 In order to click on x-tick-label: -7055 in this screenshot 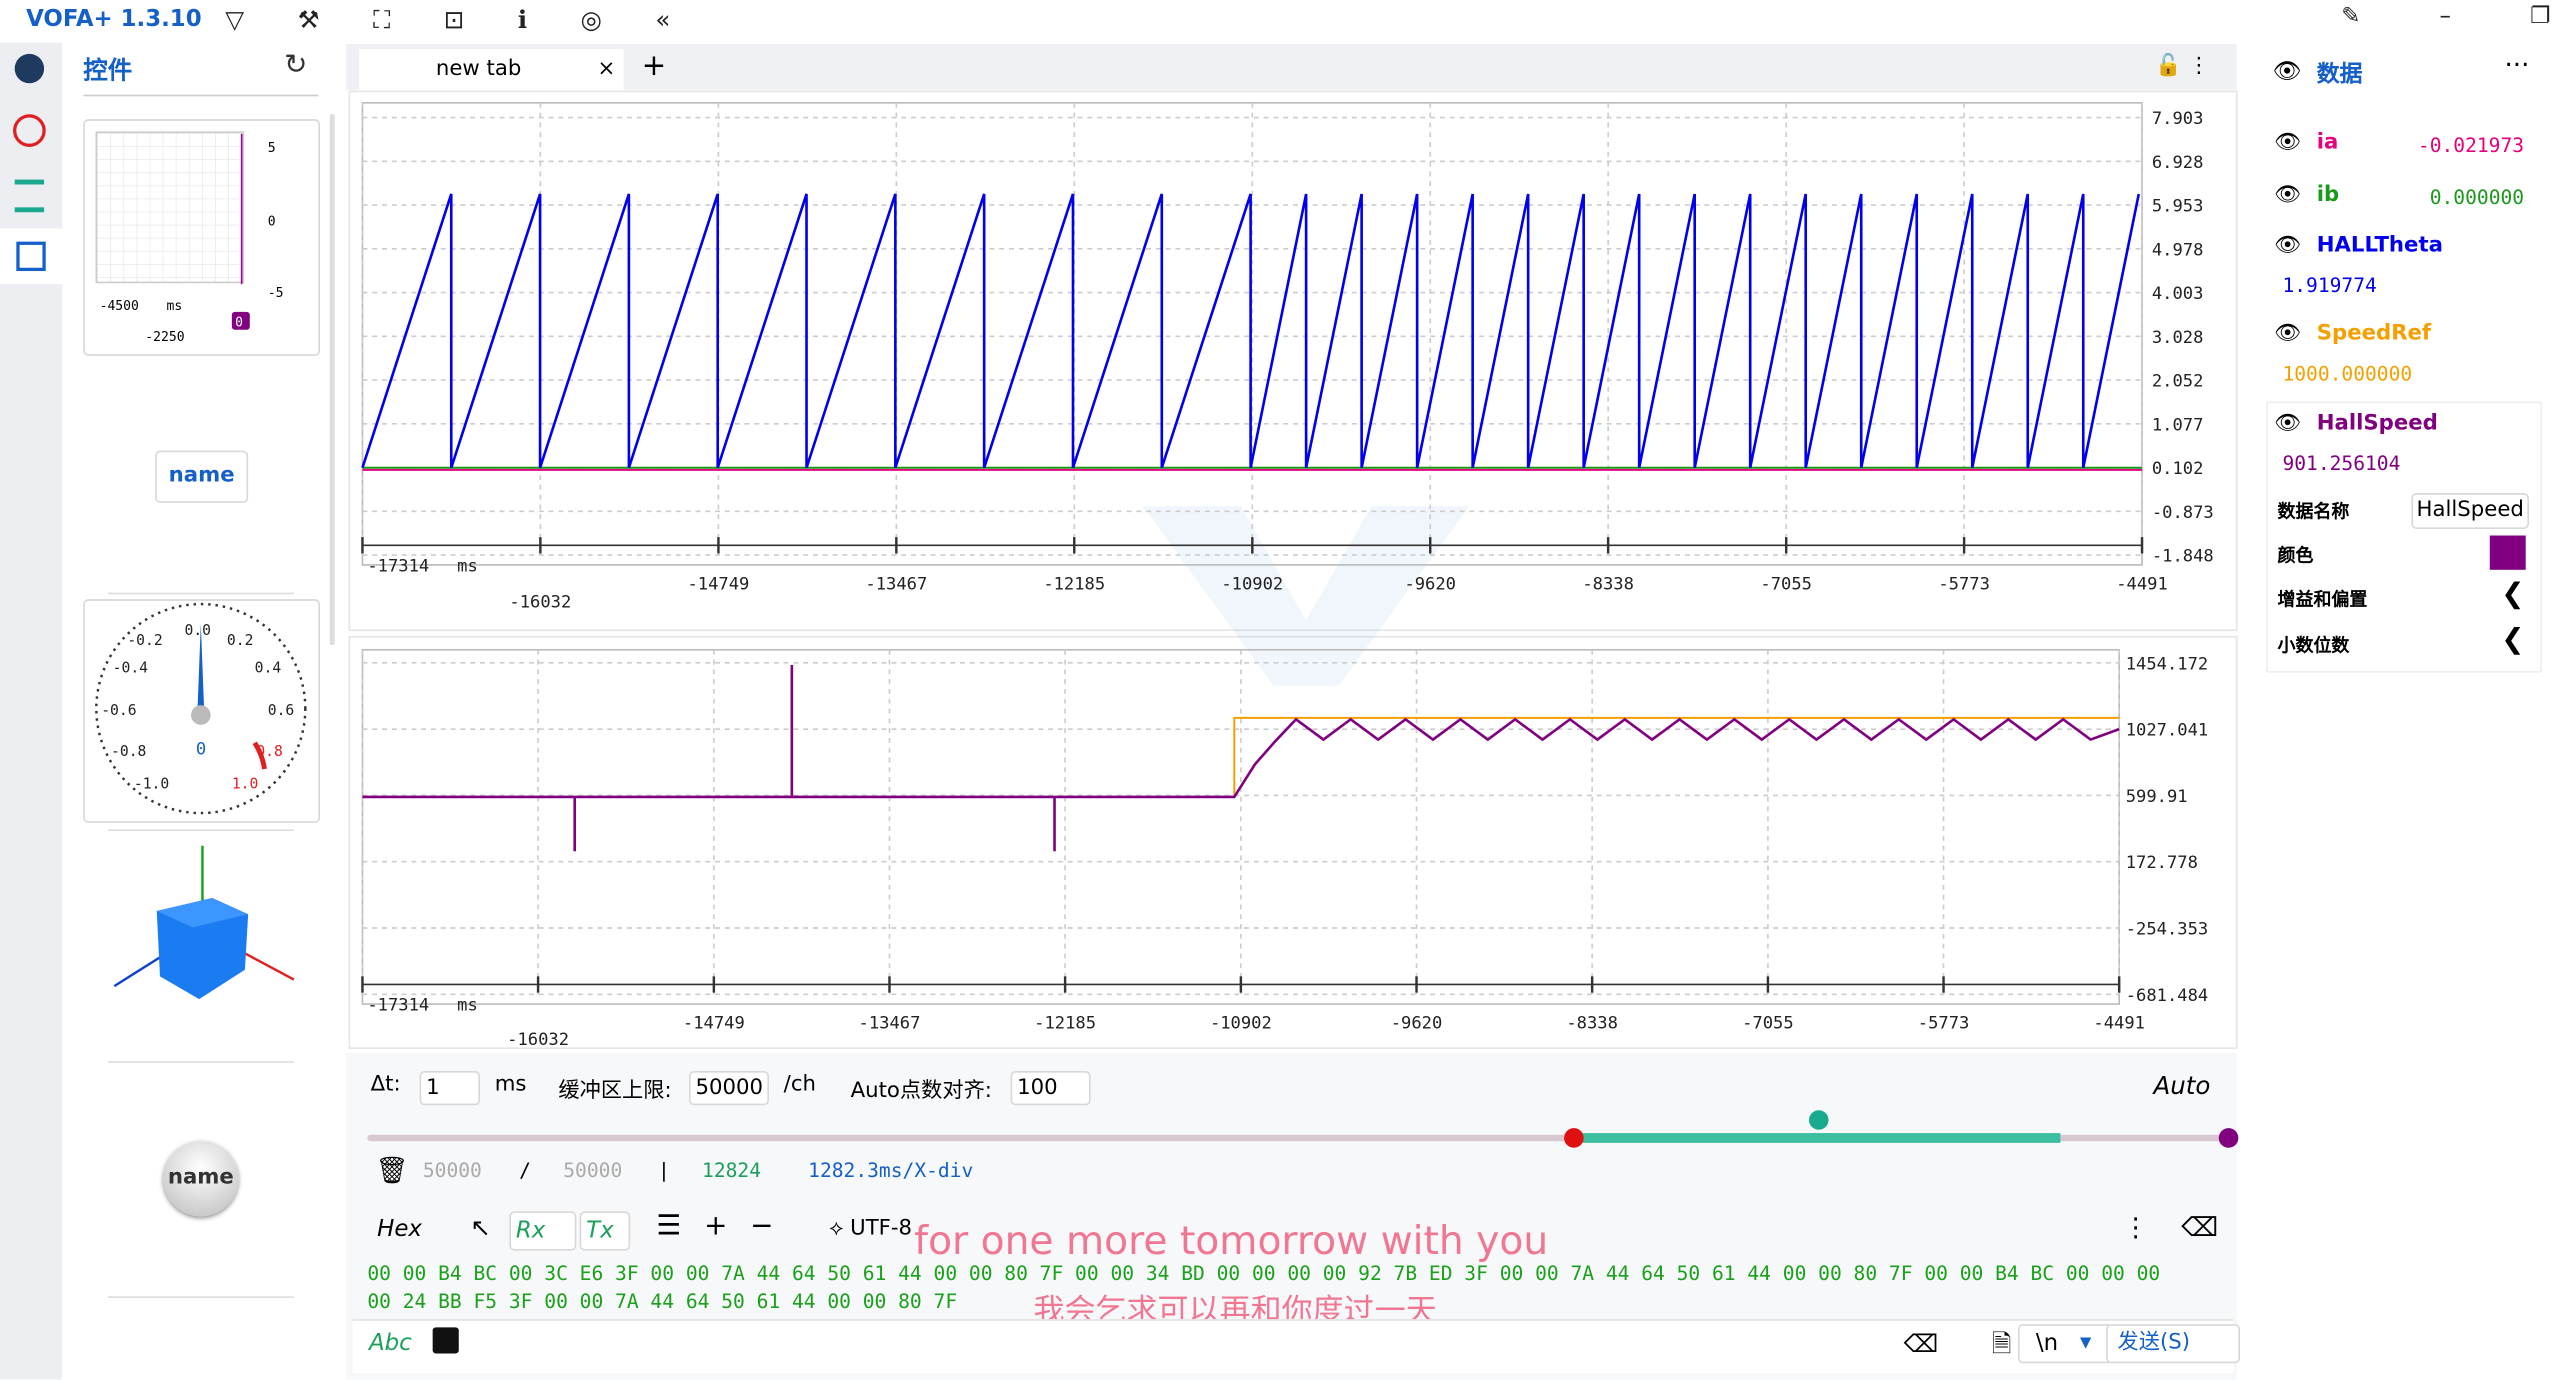, I will do `click(1786, 584)`.